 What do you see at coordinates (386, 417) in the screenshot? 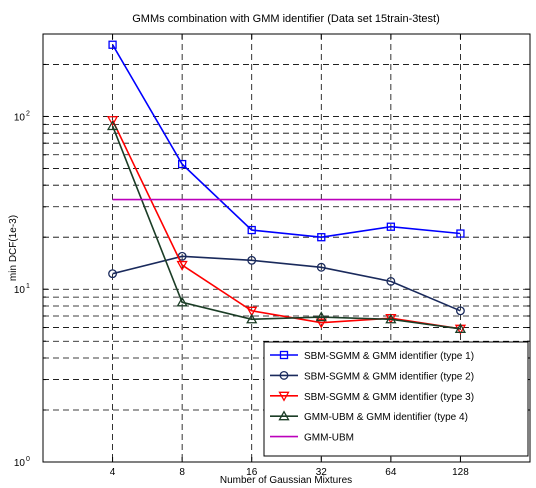
I see `legend-label: GMM-UBM & GMM identifier (type 4)` at bounding box center [386, 417].